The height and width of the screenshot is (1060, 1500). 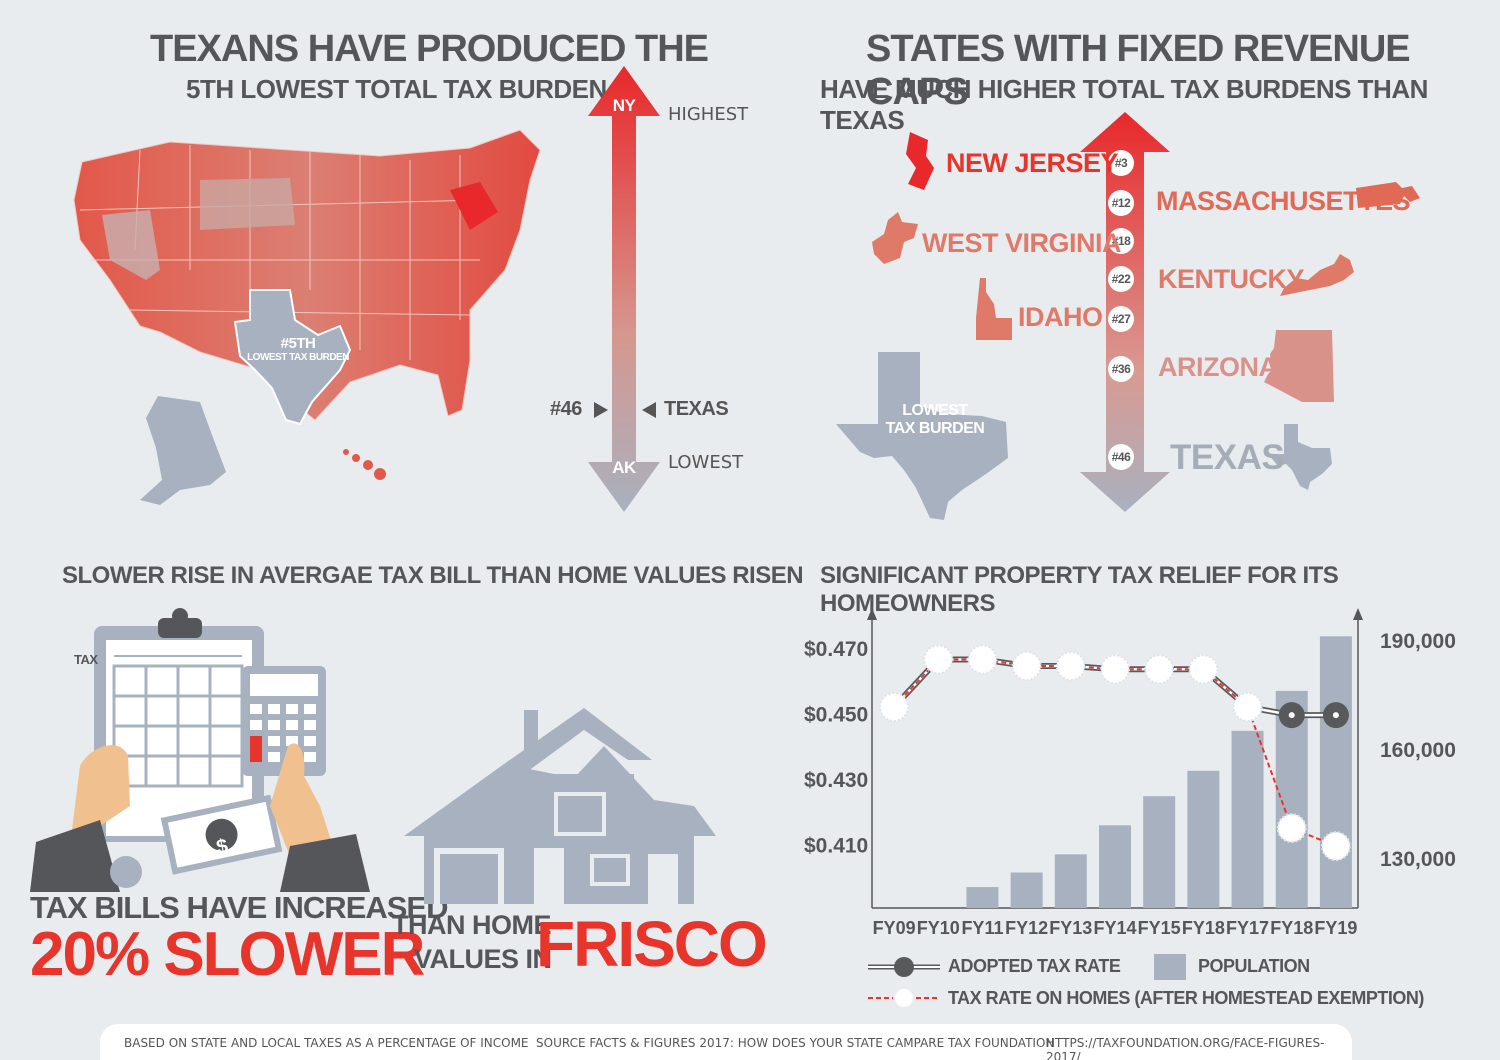 What do you see at coordinates (364, 464) in the screenshot?
I see `hawaii-shape` at bounding box center [364, 464].